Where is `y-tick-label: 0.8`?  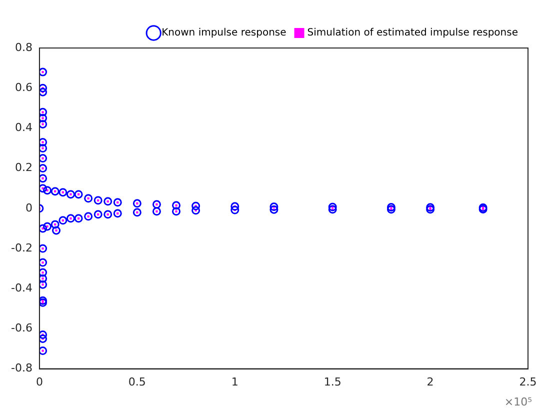 y-tick-label: 0.8 is located at coordinates (23, 47).